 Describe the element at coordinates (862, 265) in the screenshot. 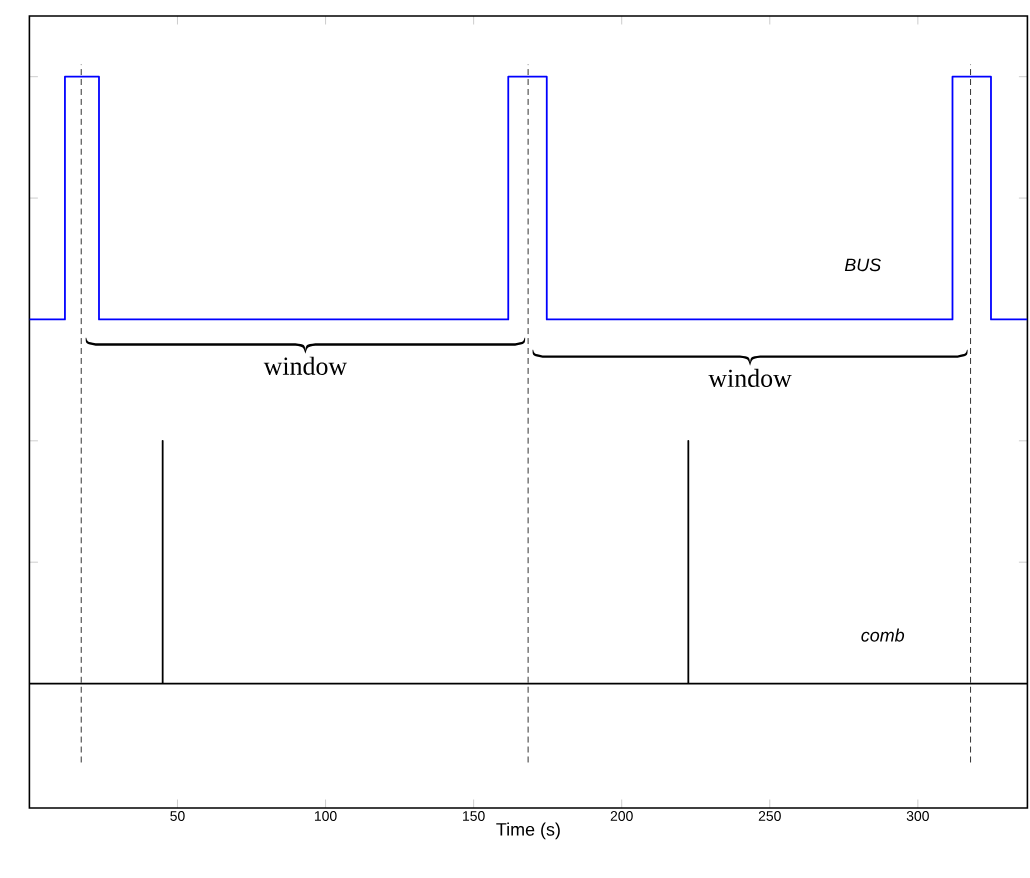

I see `text: BUS` at that location.